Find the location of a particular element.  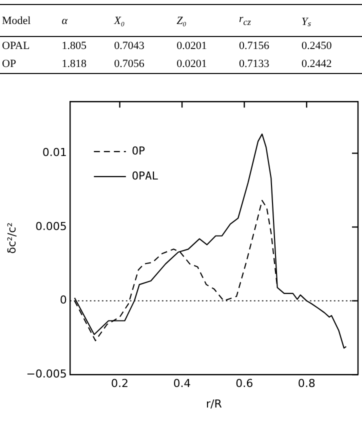

text: 1.818 is located at coordinates (74, 64).